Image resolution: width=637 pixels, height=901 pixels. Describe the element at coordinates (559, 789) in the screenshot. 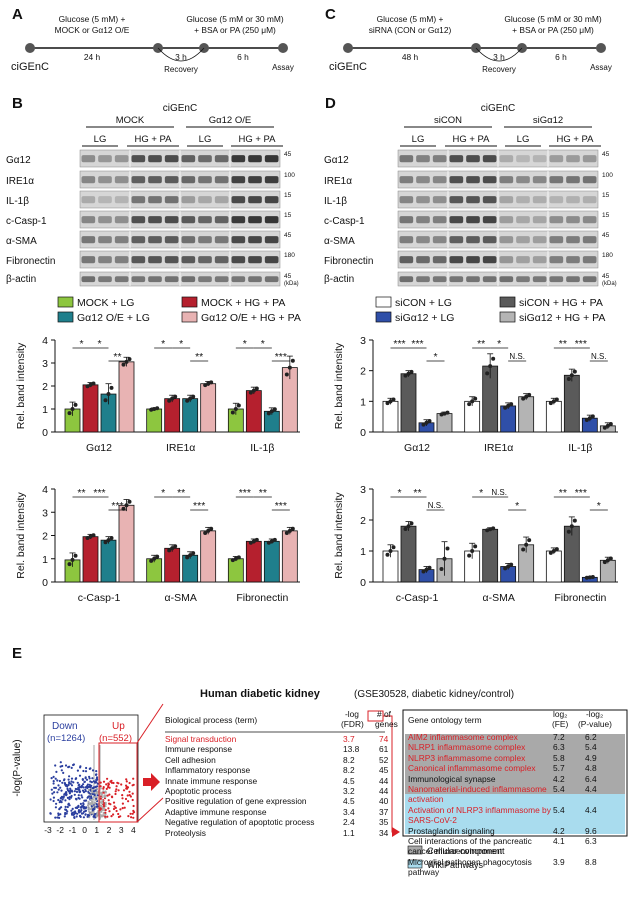

I see `go-cell-fe: 5.4` at that location.